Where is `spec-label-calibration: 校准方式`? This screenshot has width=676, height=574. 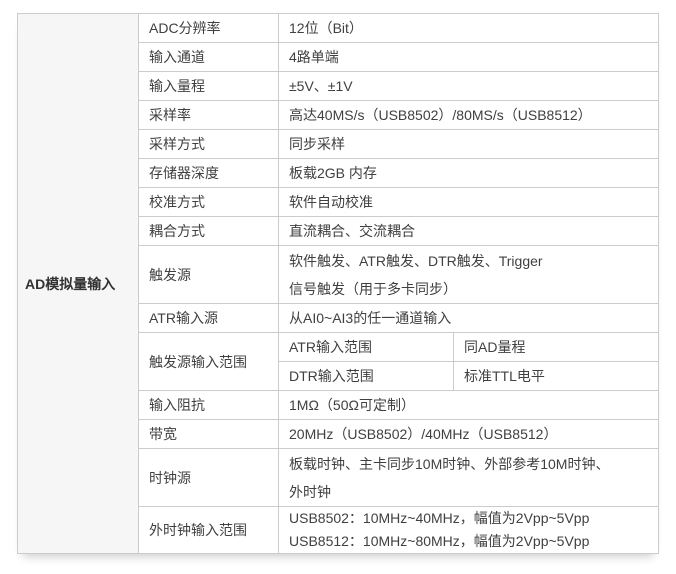
spec-label-calibration: 校准方式 is located at coordinates (208, 202).